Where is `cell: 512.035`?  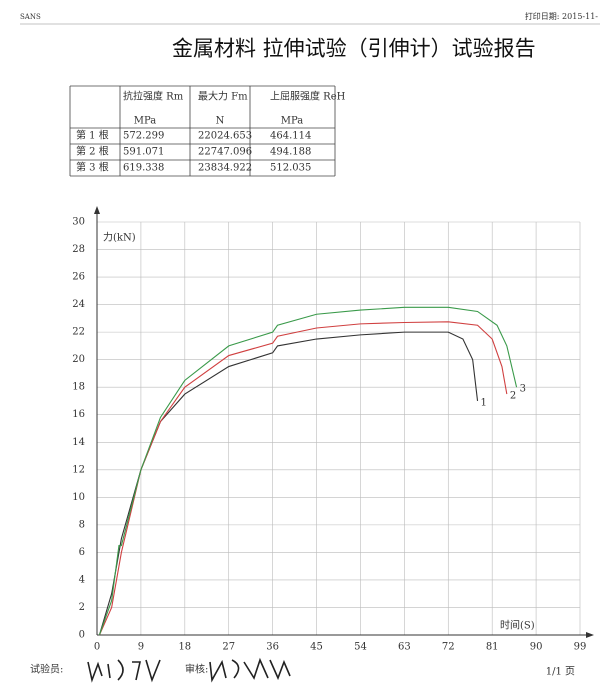
cell: 512.035 is located at coordinates (290, 168).